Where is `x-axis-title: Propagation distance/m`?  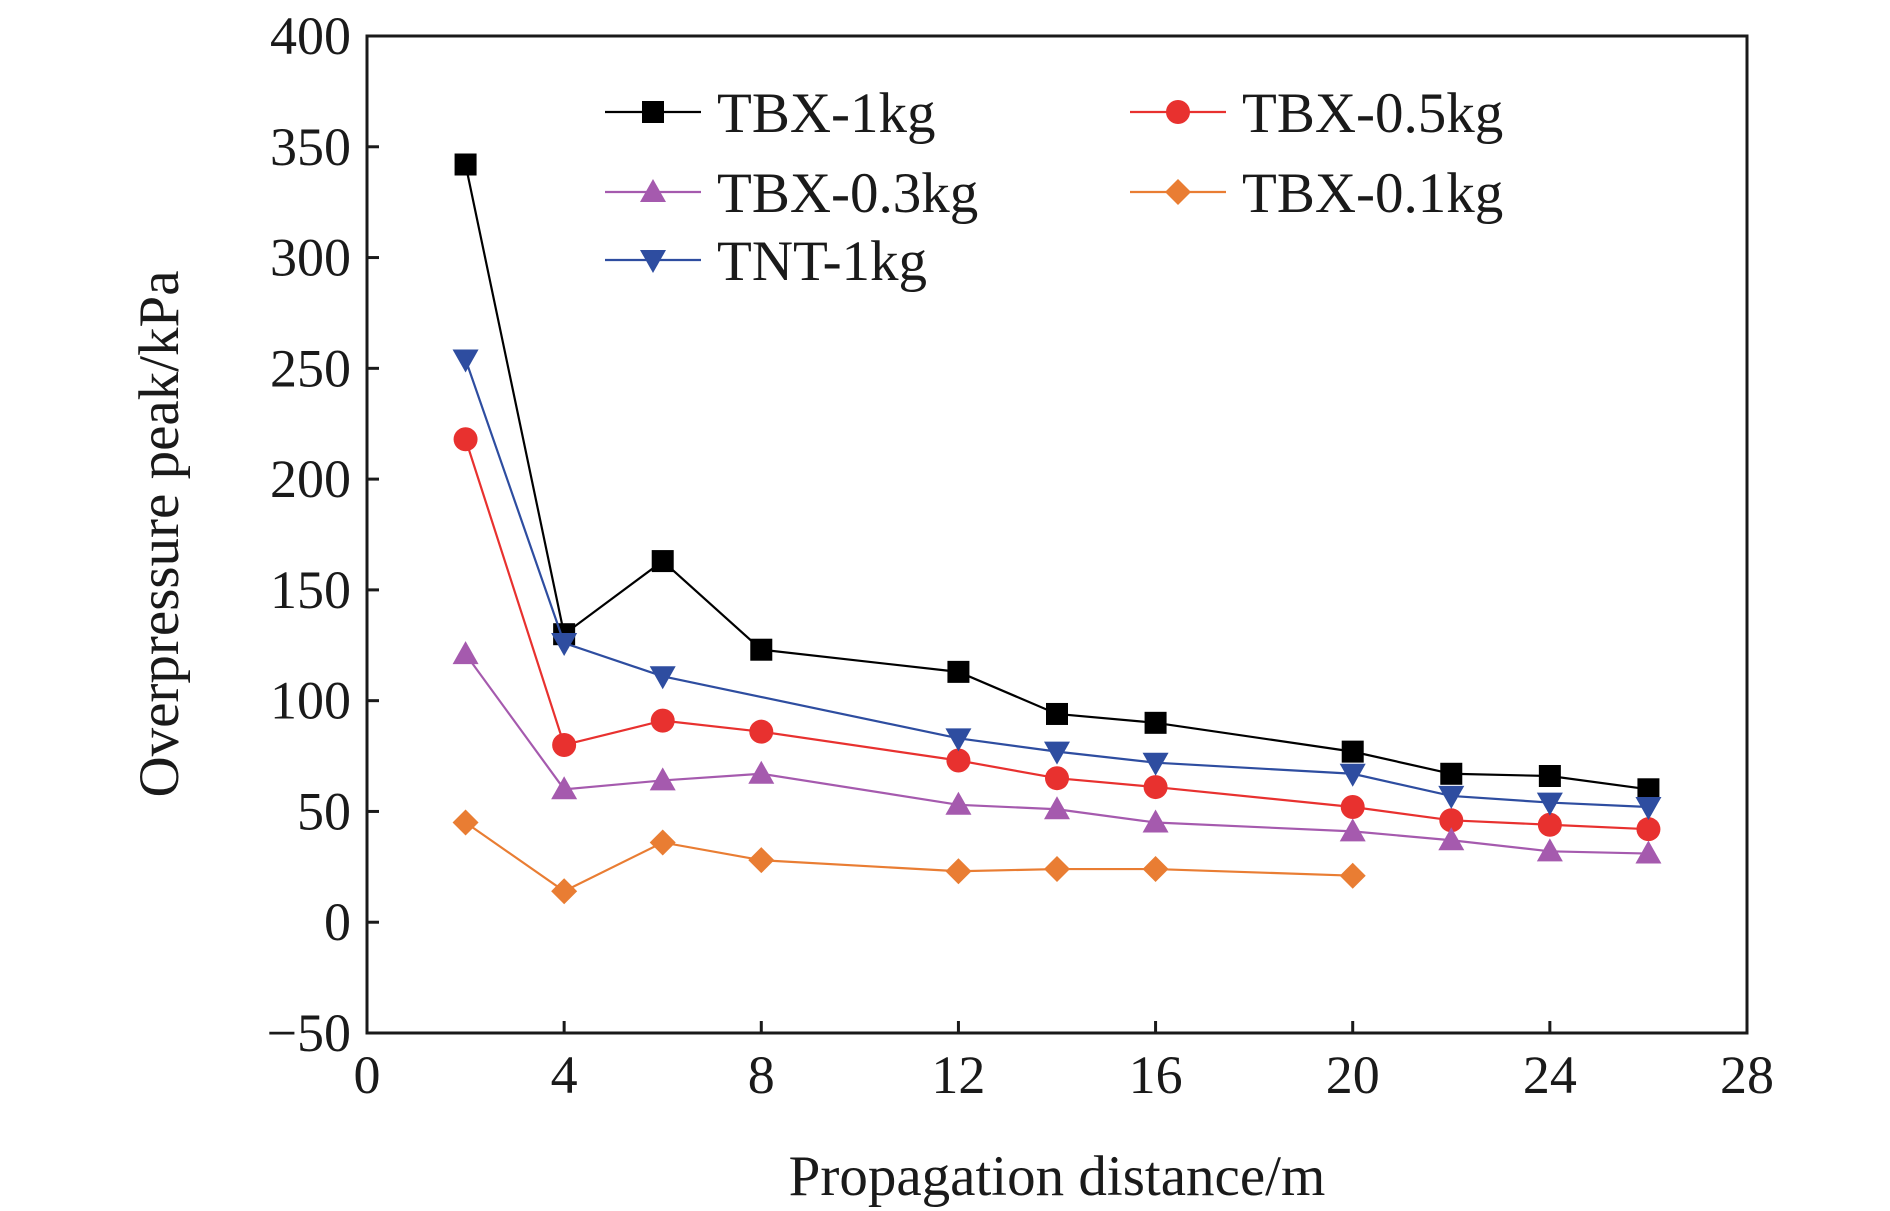
x-axis-title: Propagation distance/m is located at coordinates (1057, 1176).